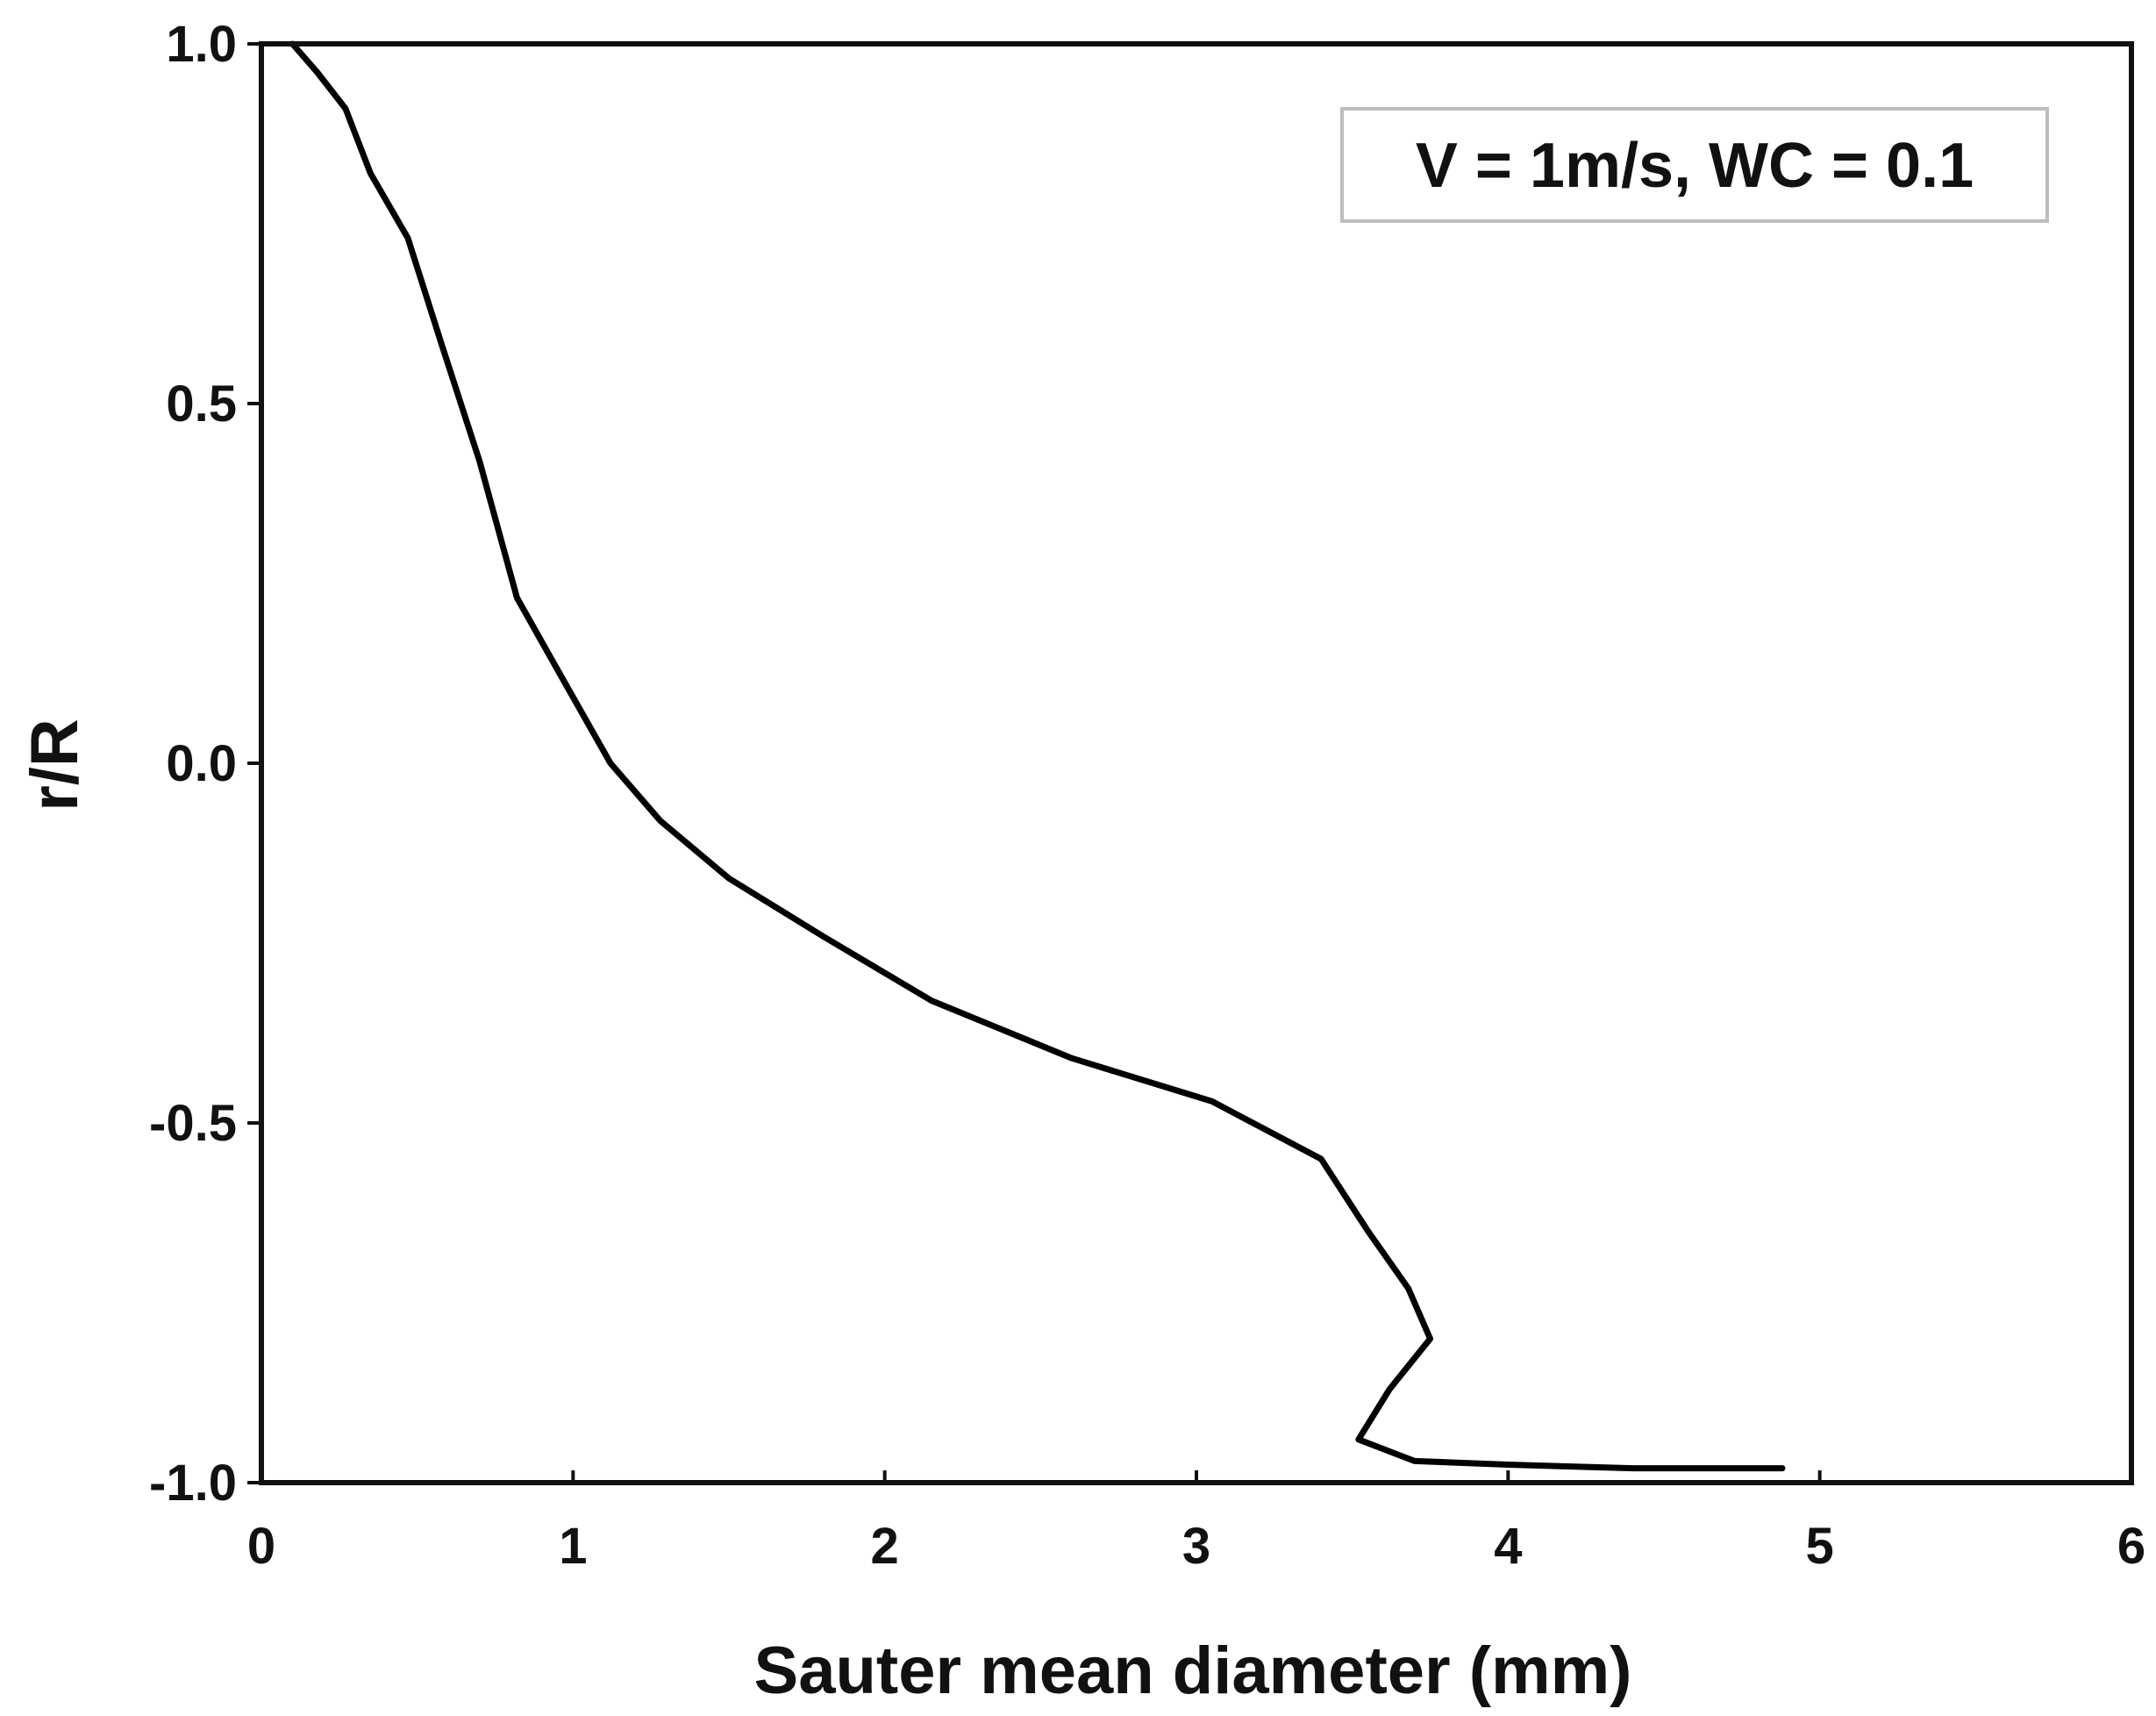  What do you see at coordinates (1820, 1546) in the screenshot?
I see `x-tick-label: 5` at bounding box center [1820, 1546].